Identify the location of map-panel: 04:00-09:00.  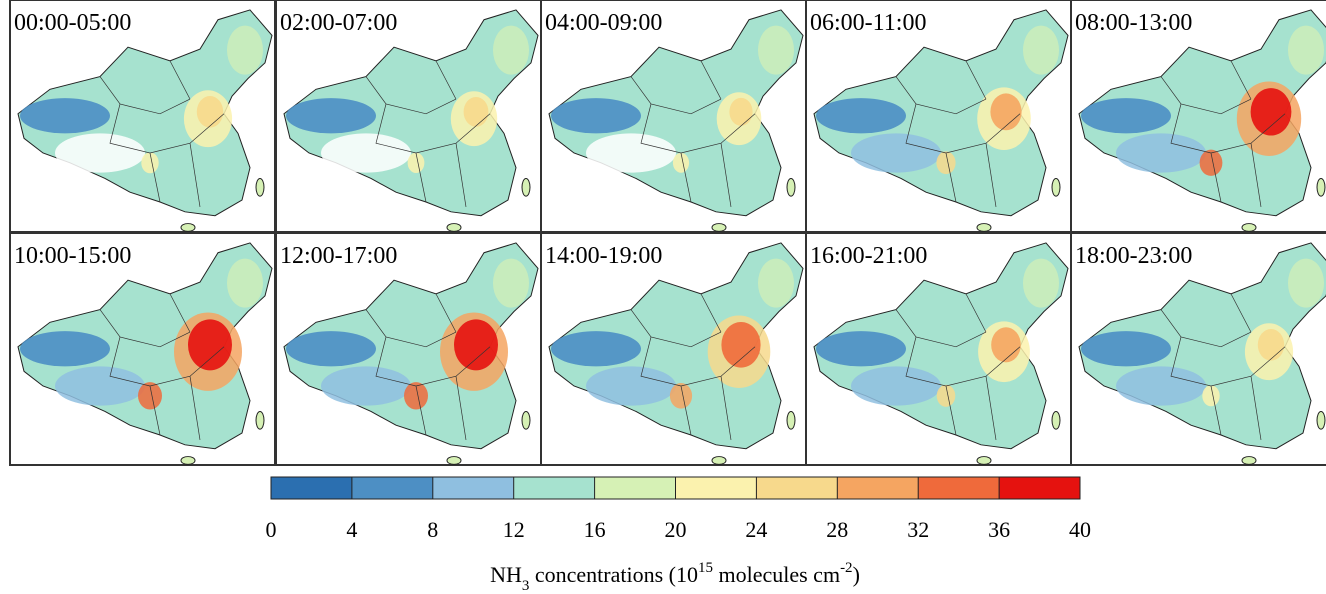
(673, 116).